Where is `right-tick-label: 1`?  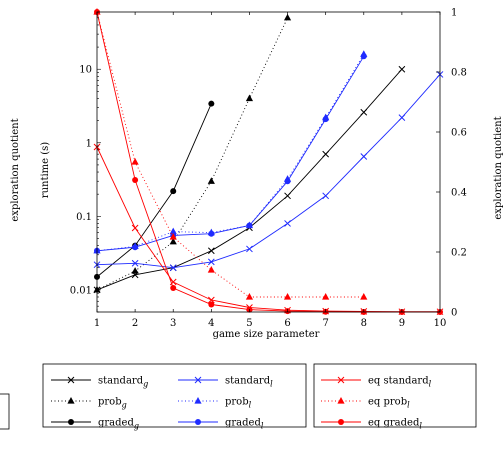
right-tick-label: 1 is located at coordinates (454, 13).